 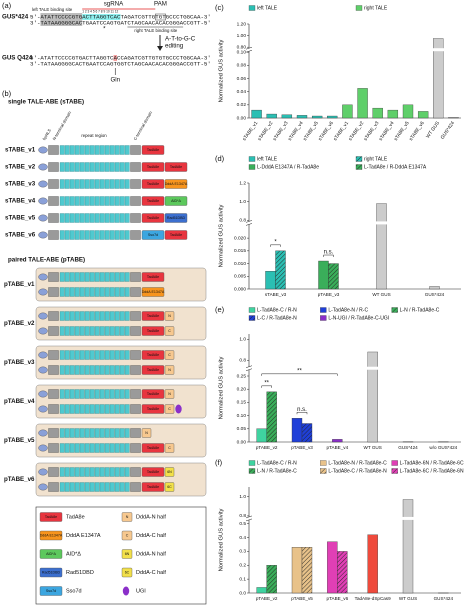 I want to click on effector-text: N, so click(x=146, y=433).